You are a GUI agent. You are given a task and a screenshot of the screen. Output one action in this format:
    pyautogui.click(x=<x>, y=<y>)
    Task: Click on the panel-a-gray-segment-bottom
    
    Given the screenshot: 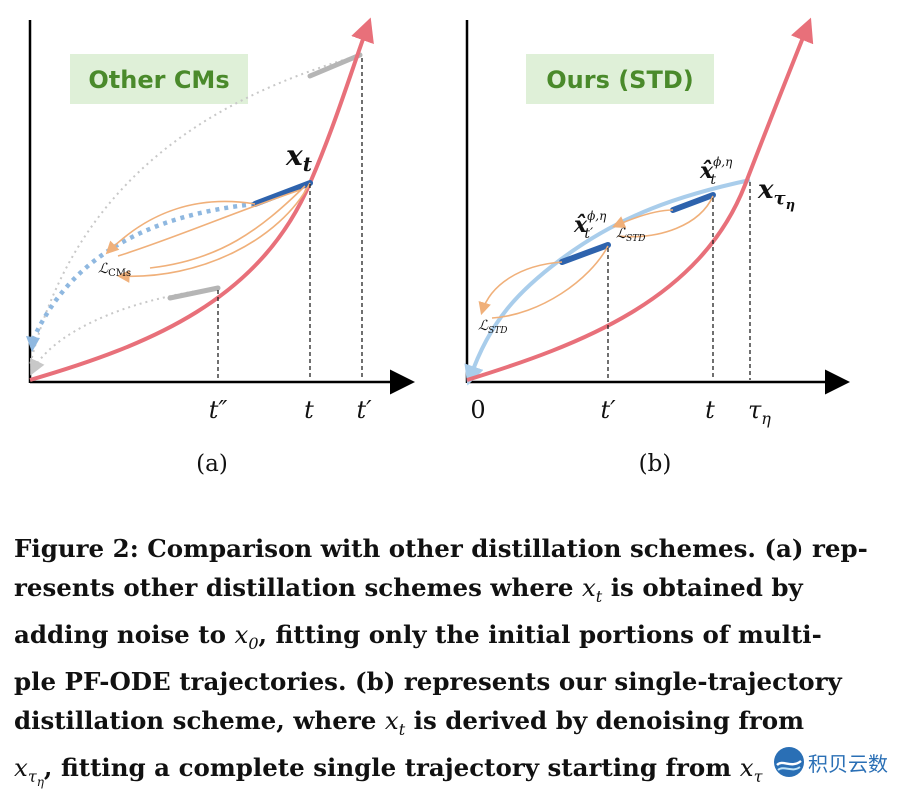 What is the action you would take?
    pyautogui.click(x=194, y=293)
    